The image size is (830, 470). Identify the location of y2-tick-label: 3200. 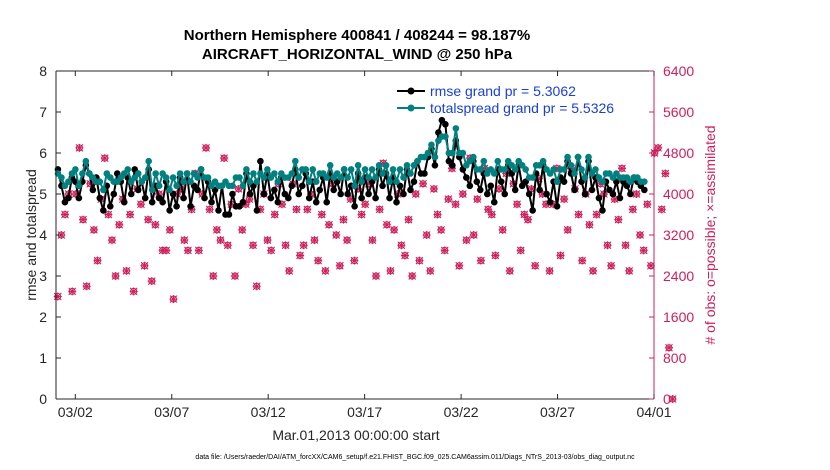
(678, 235).